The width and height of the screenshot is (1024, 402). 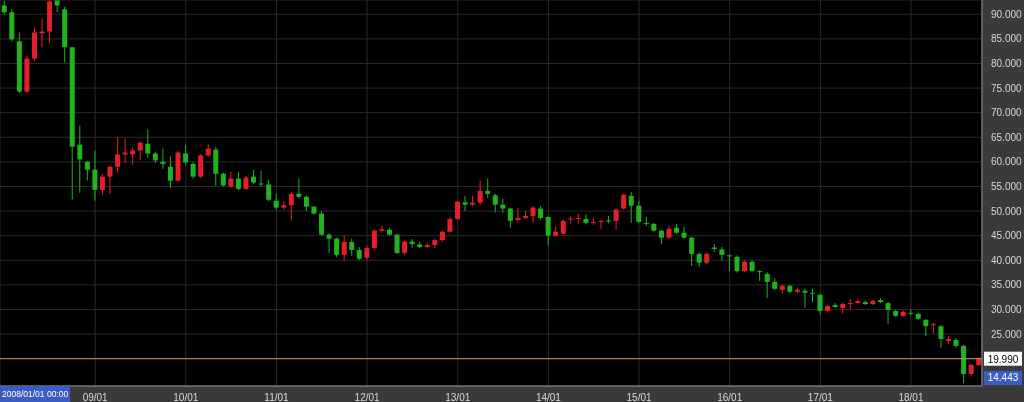 I want to click on x-tick-label: 14/01, so click(x=548, y=397).